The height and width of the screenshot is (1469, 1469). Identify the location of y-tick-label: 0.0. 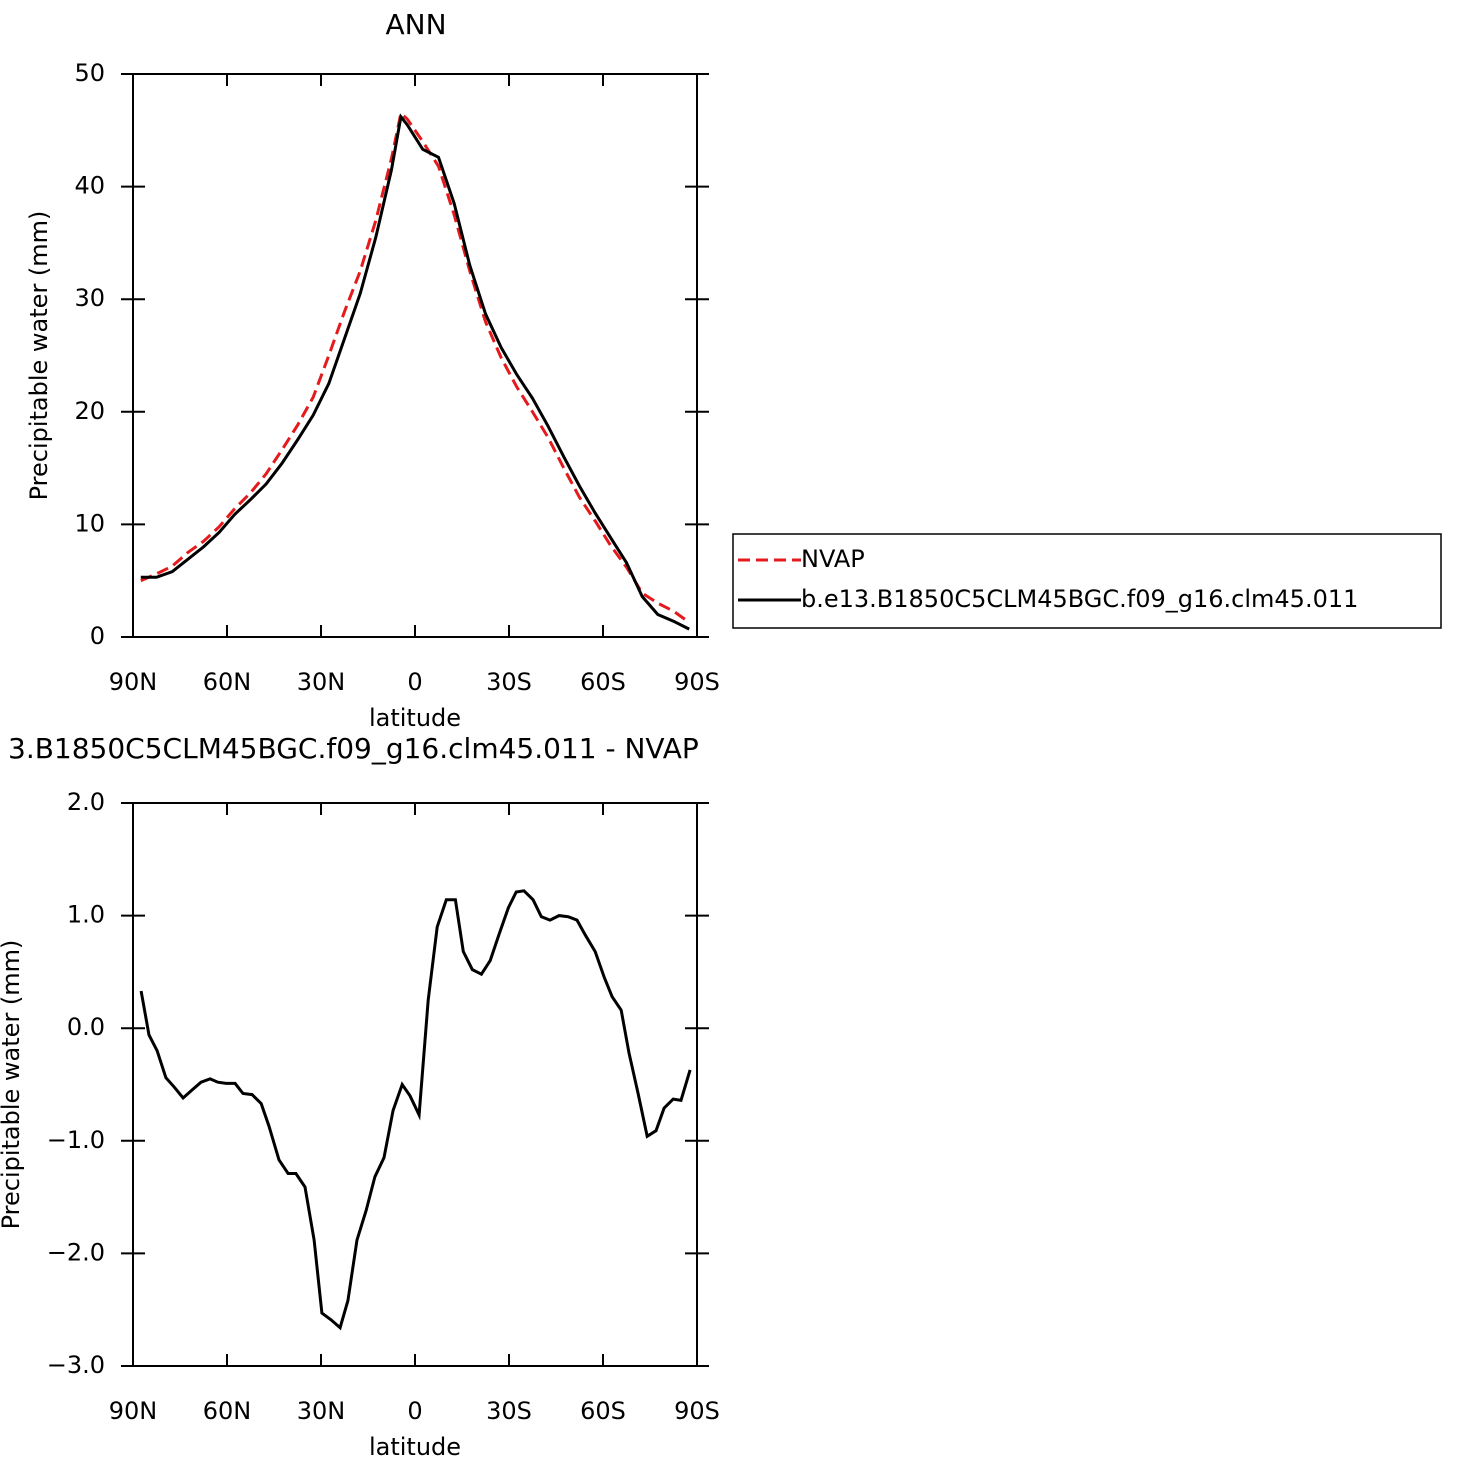
(86, 1027).